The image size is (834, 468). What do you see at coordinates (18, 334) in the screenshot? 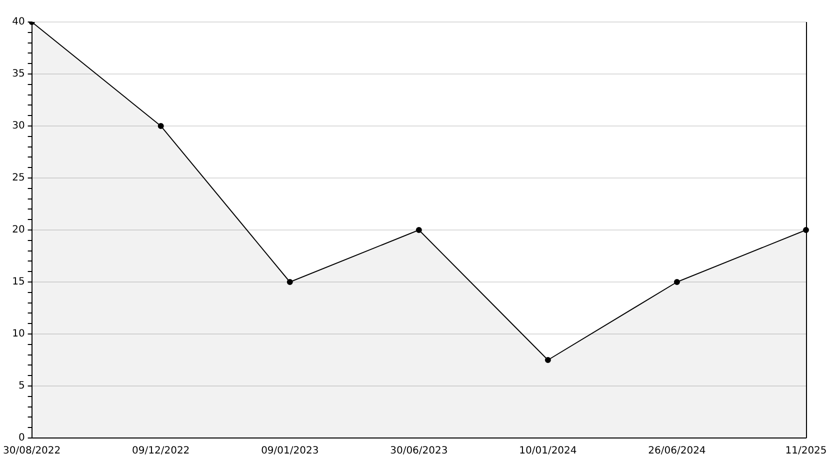
I see `y-tick-label: 10` at bounding box center [18, 334].